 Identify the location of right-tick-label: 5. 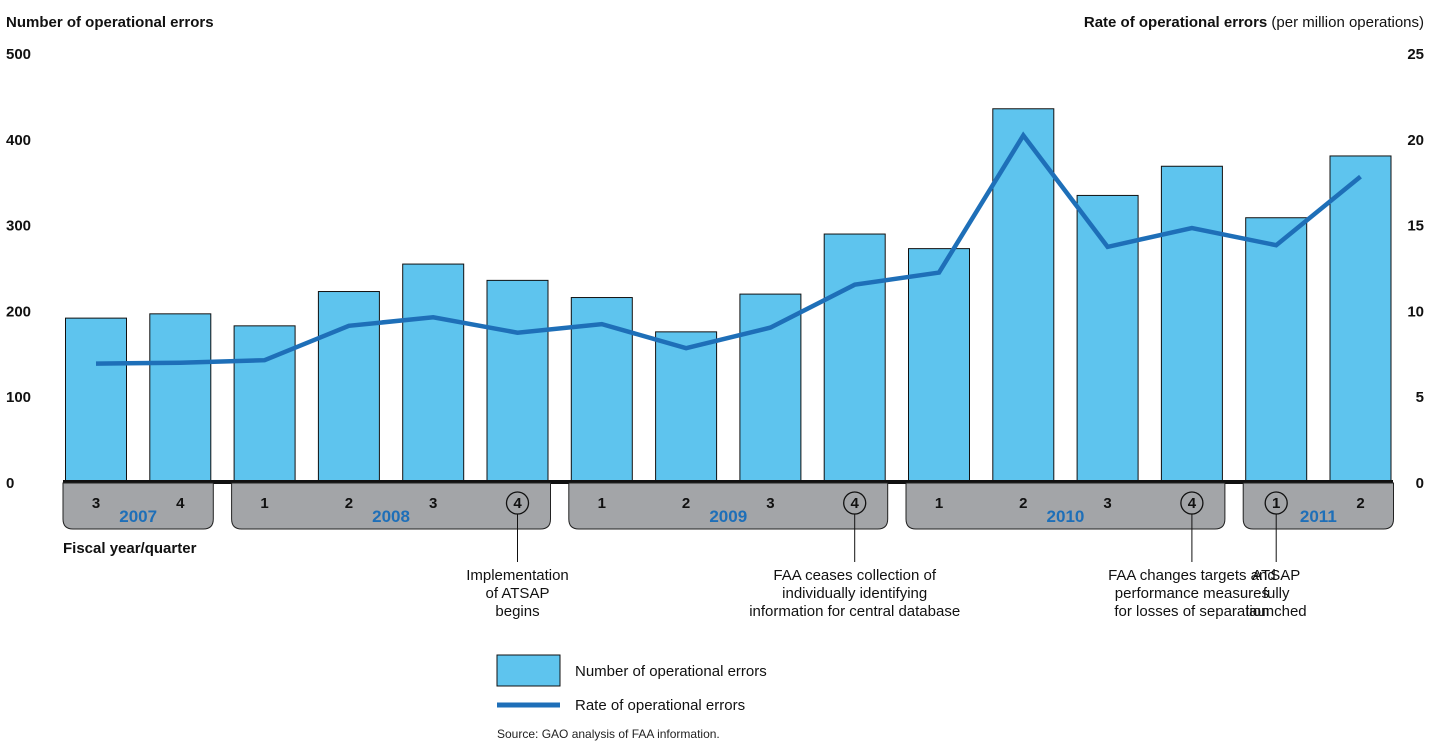
(1420, 397).